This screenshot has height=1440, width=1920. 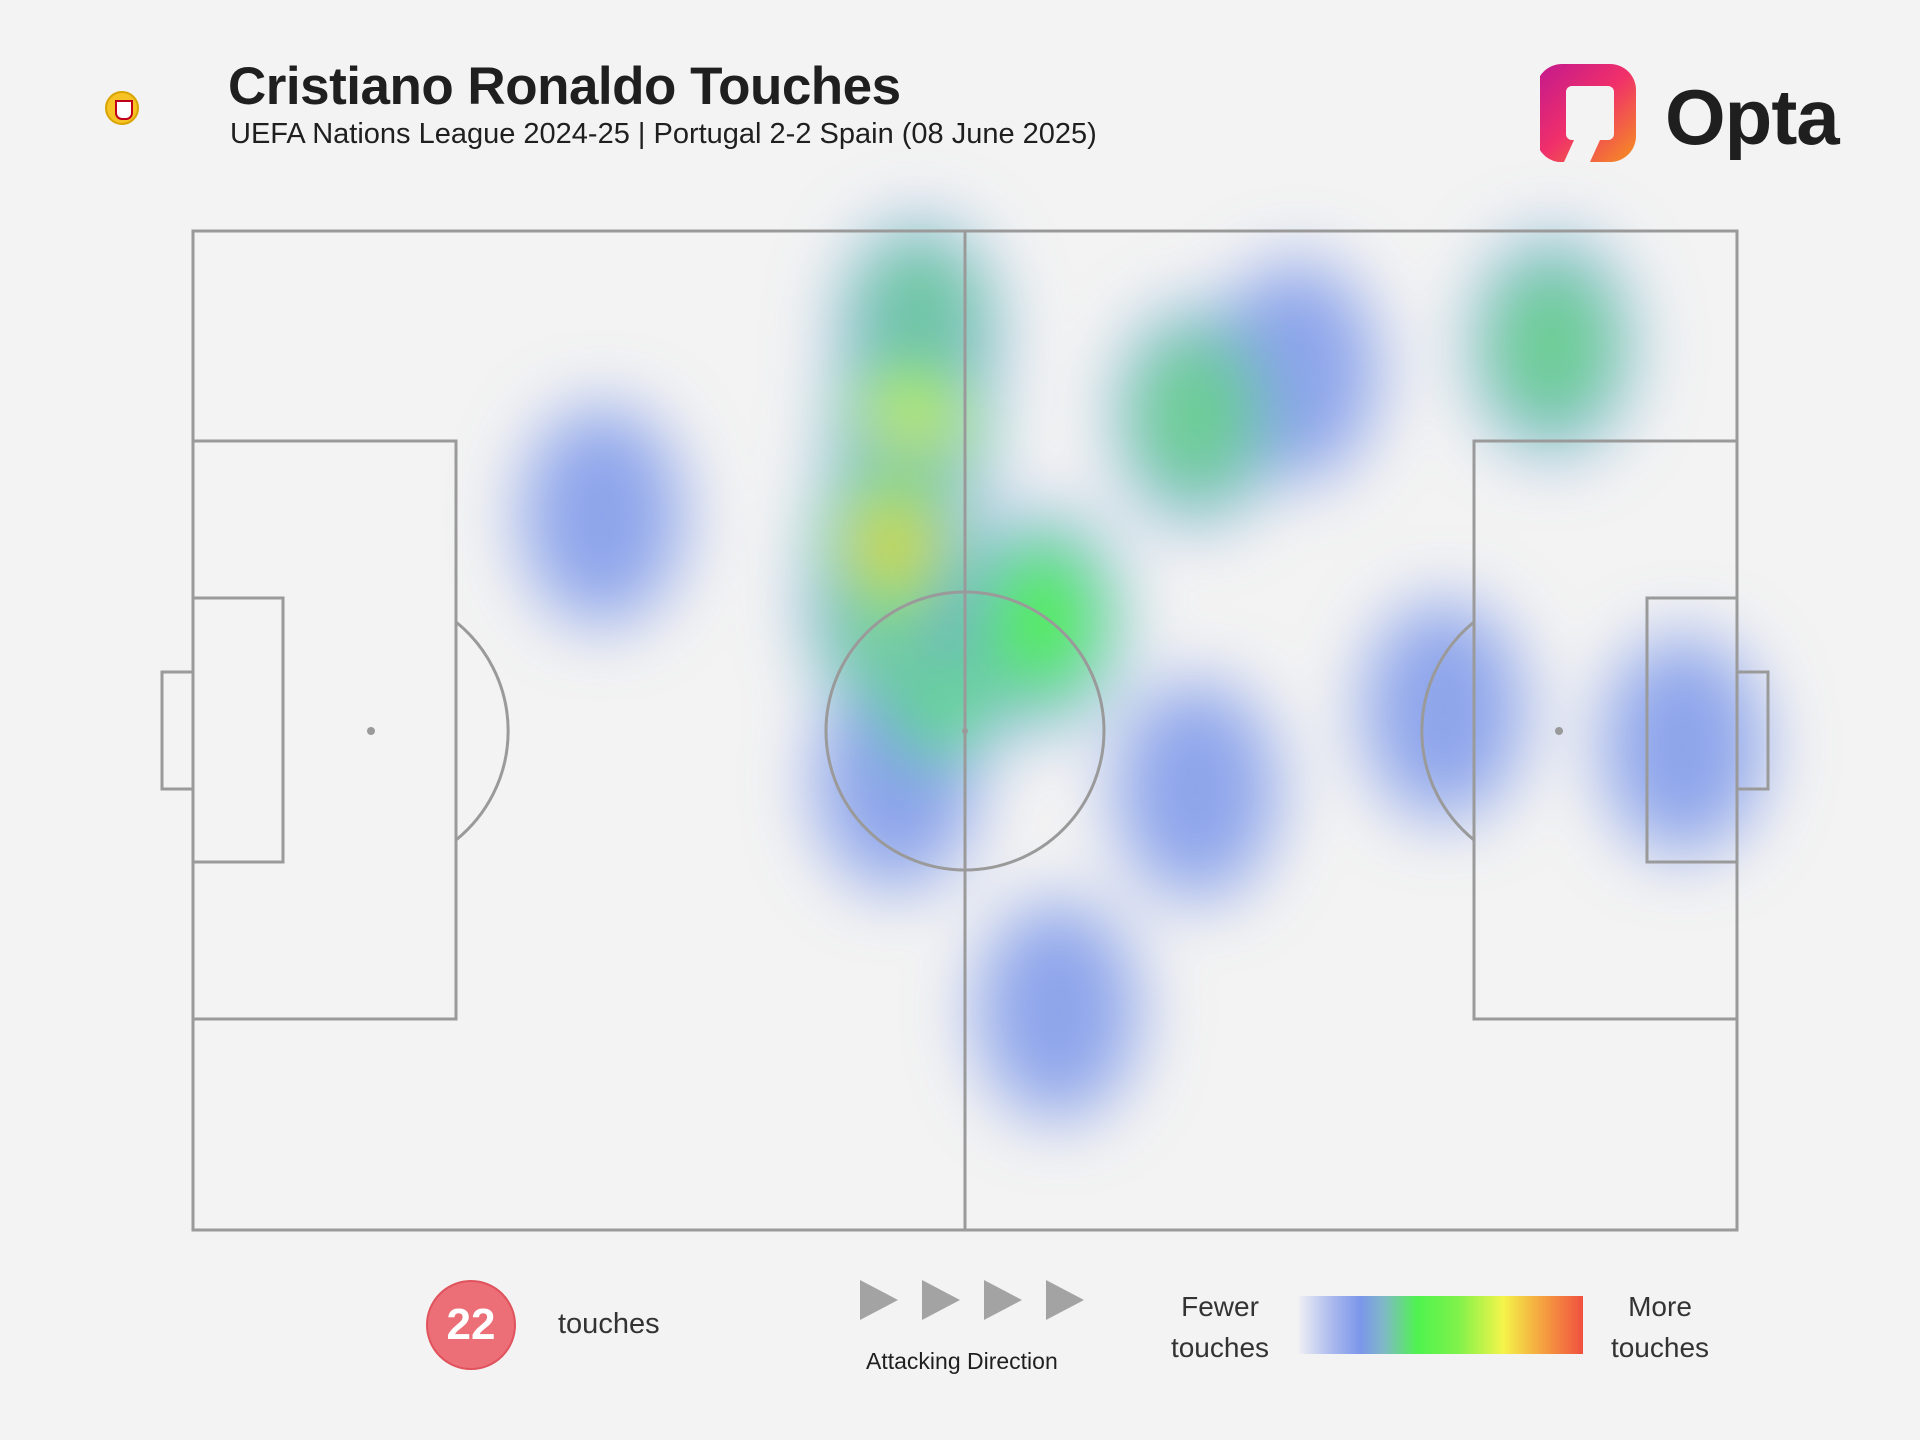 What do you see at coordinates (1660, 1347) in the screenshot?
I see `legend-high-line2: touches` at bounding box center [1660, 1347].